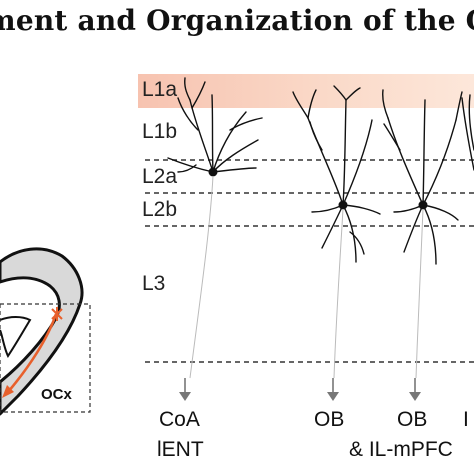 The image size is (474, 474). What do you see at coordinates (160, 89) in the screenshot?
I see `layer-label-l1a: L1a` at bounding box center [160, 89].